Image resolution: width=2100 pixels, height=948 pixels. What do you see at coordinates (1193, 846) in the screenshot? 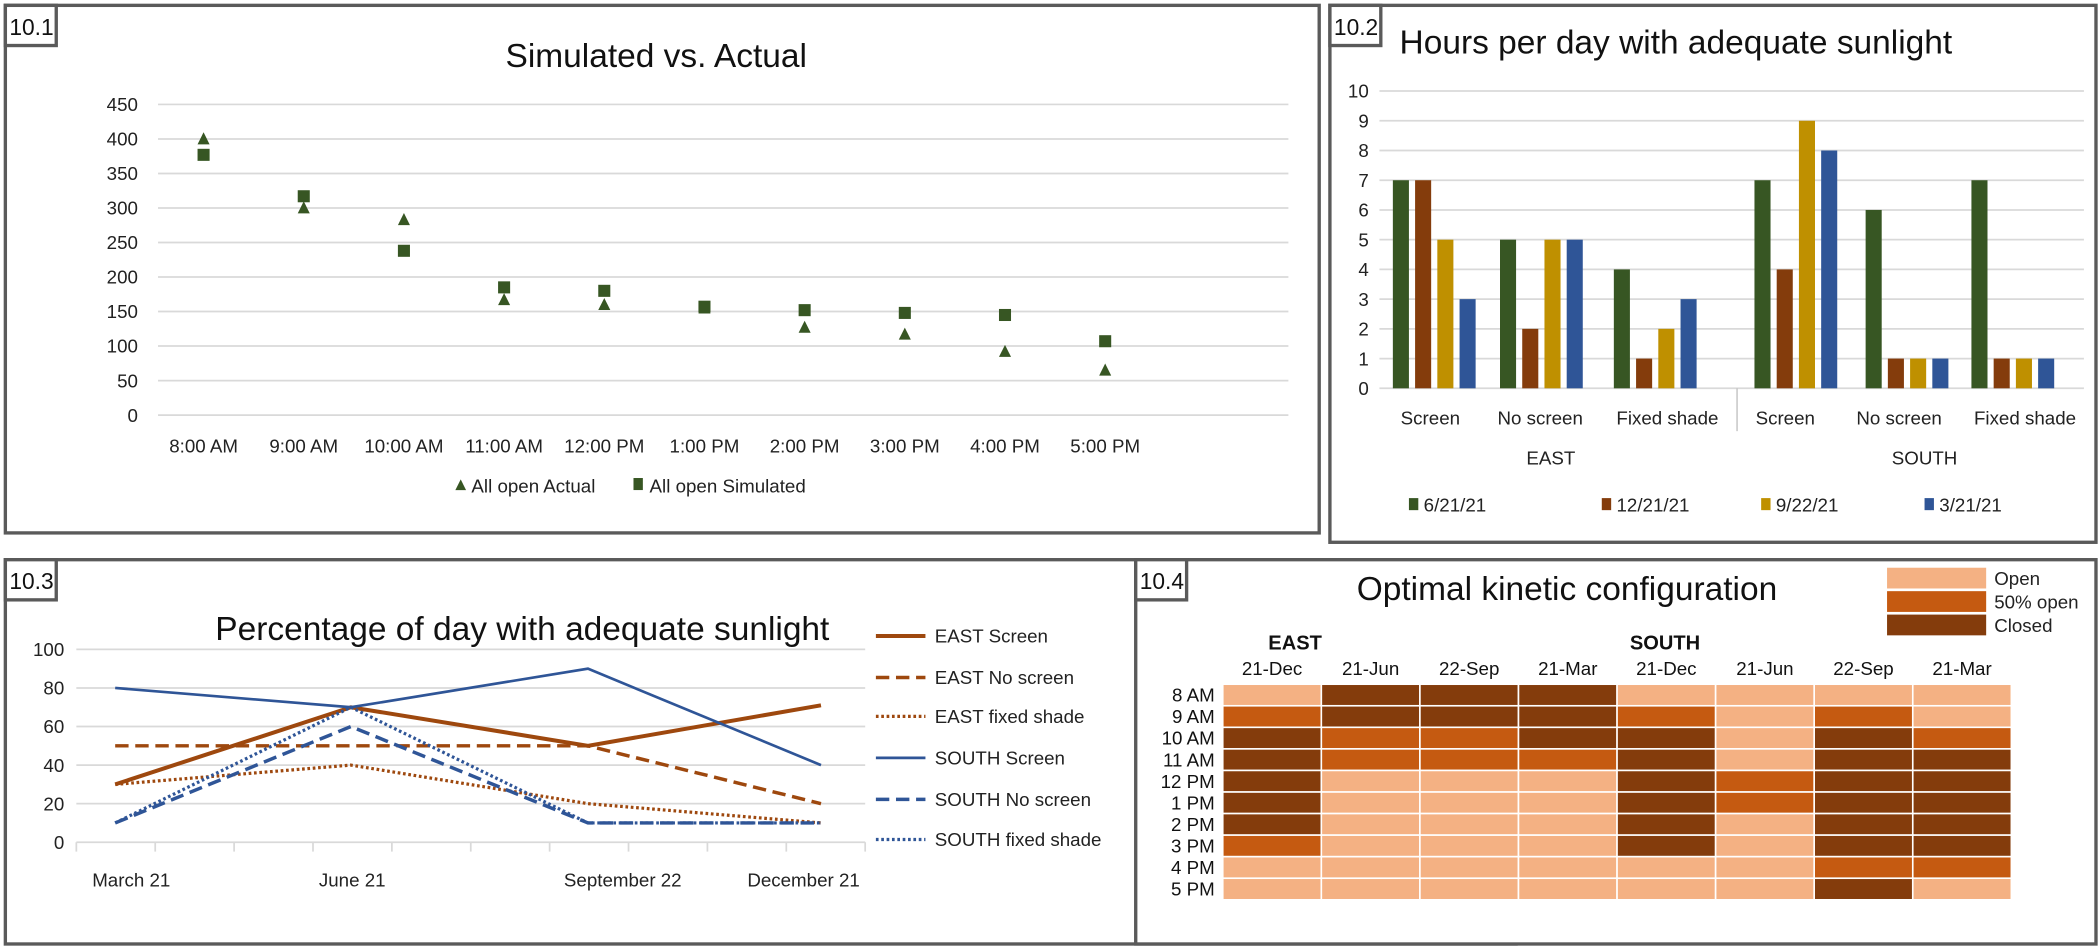
I see `row-label: 3 PM` at bounding box center [1193, 846].